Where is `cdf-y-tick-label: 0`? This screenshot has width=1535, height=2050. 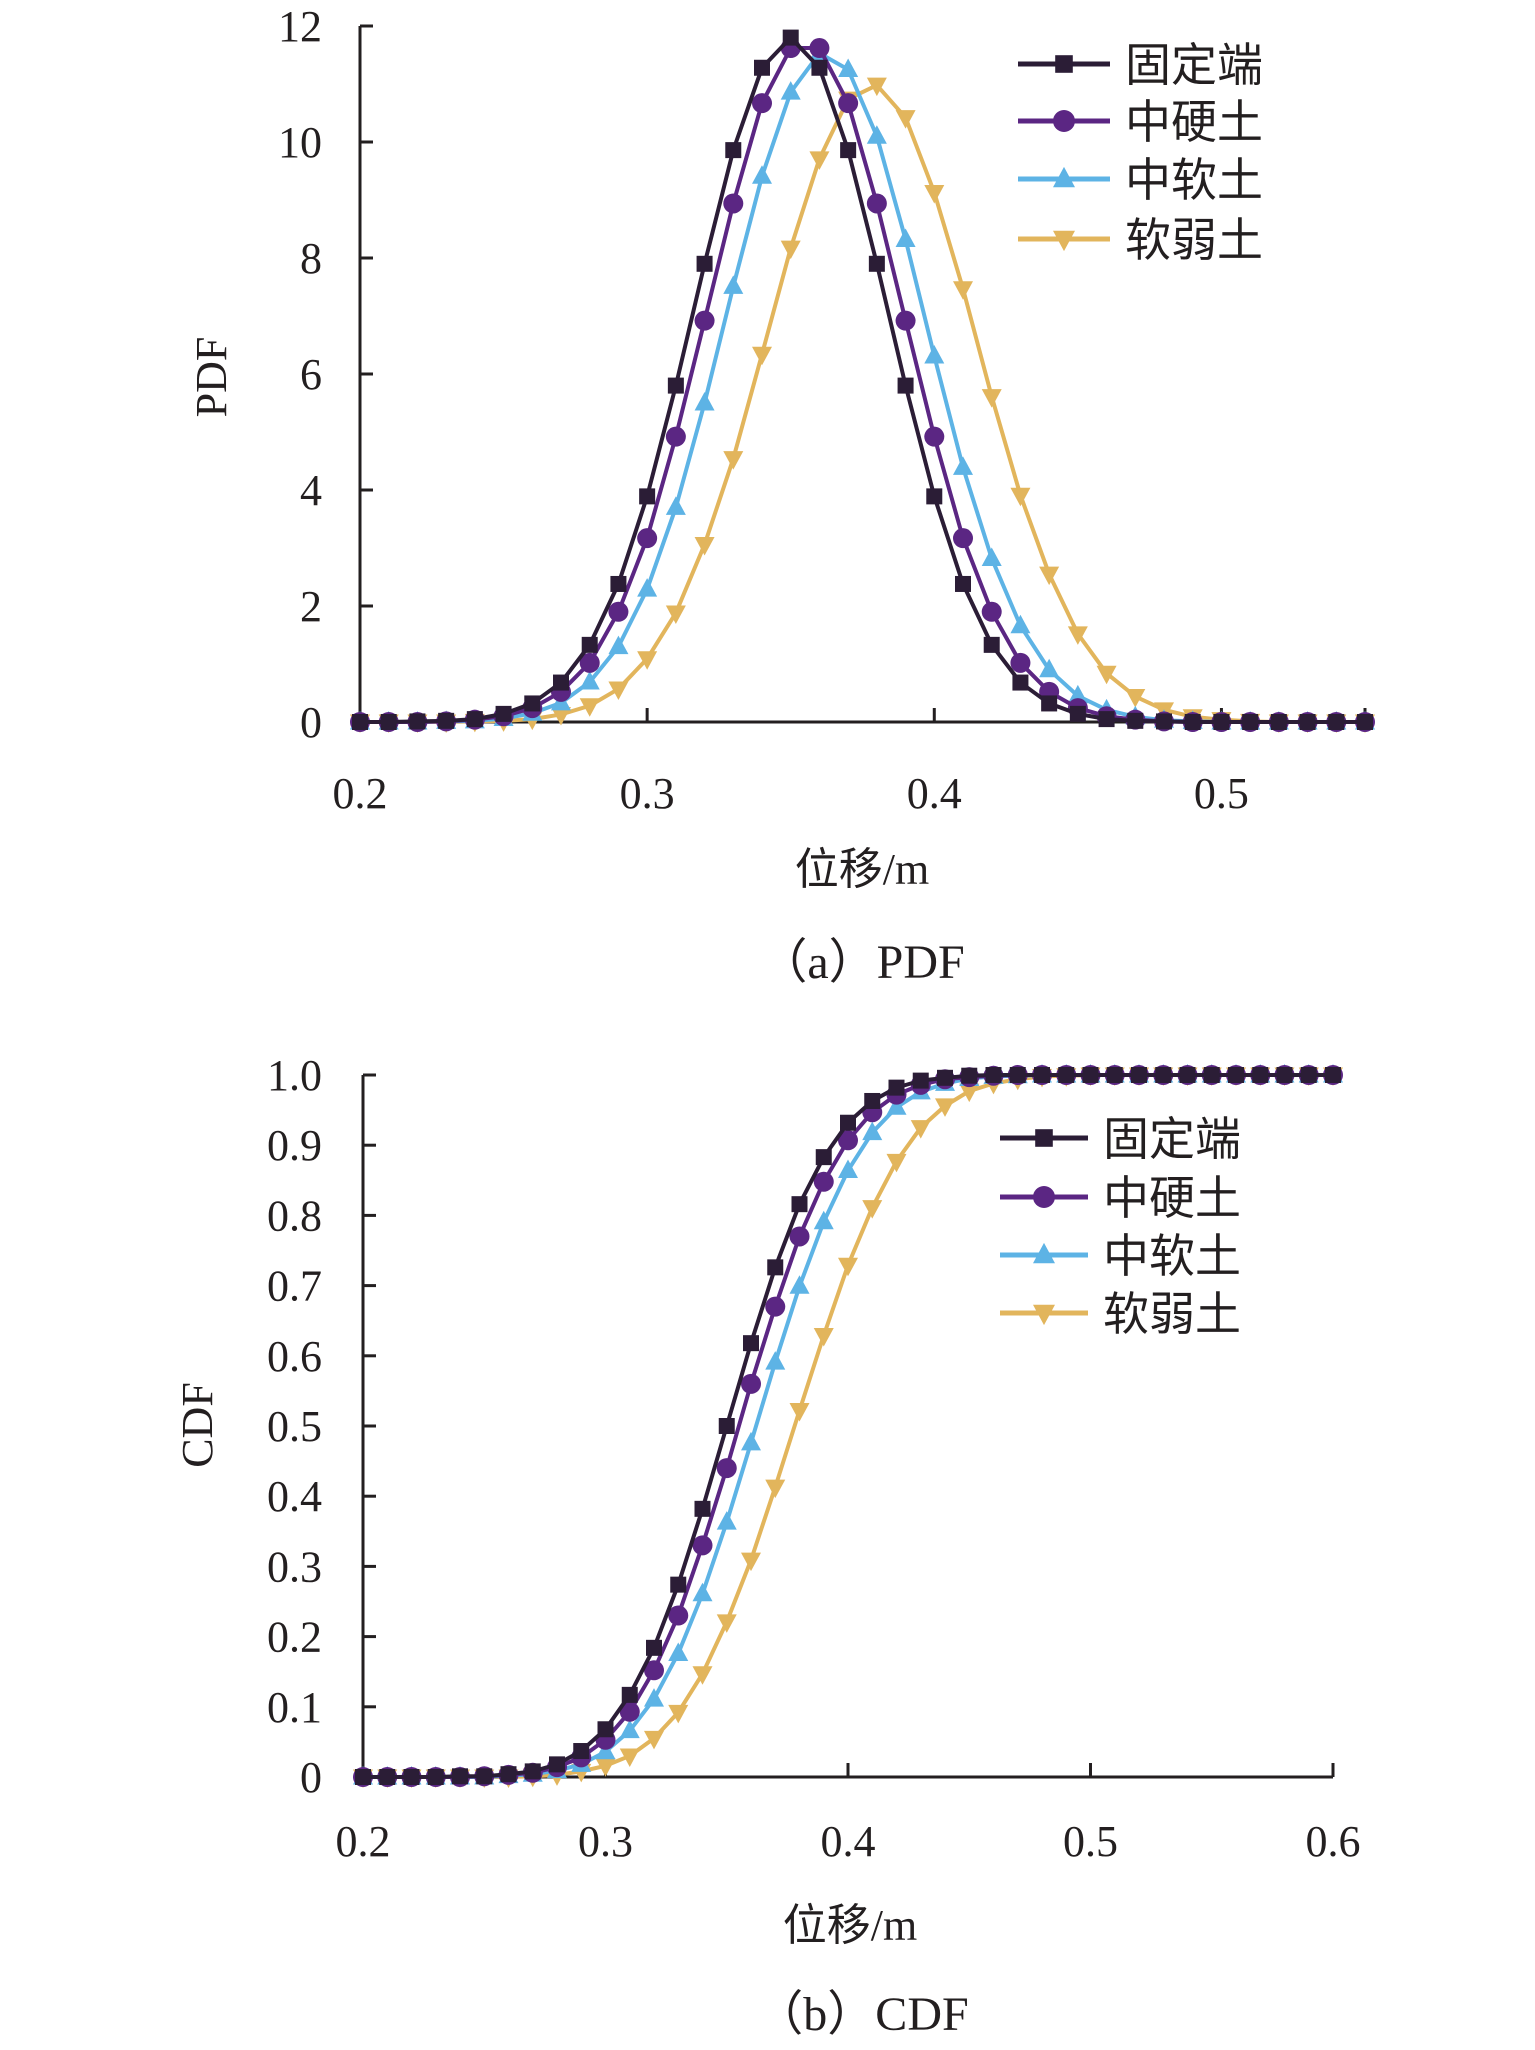 cdf-y-tick-label: 0 is located at coordinates (311, 1777).